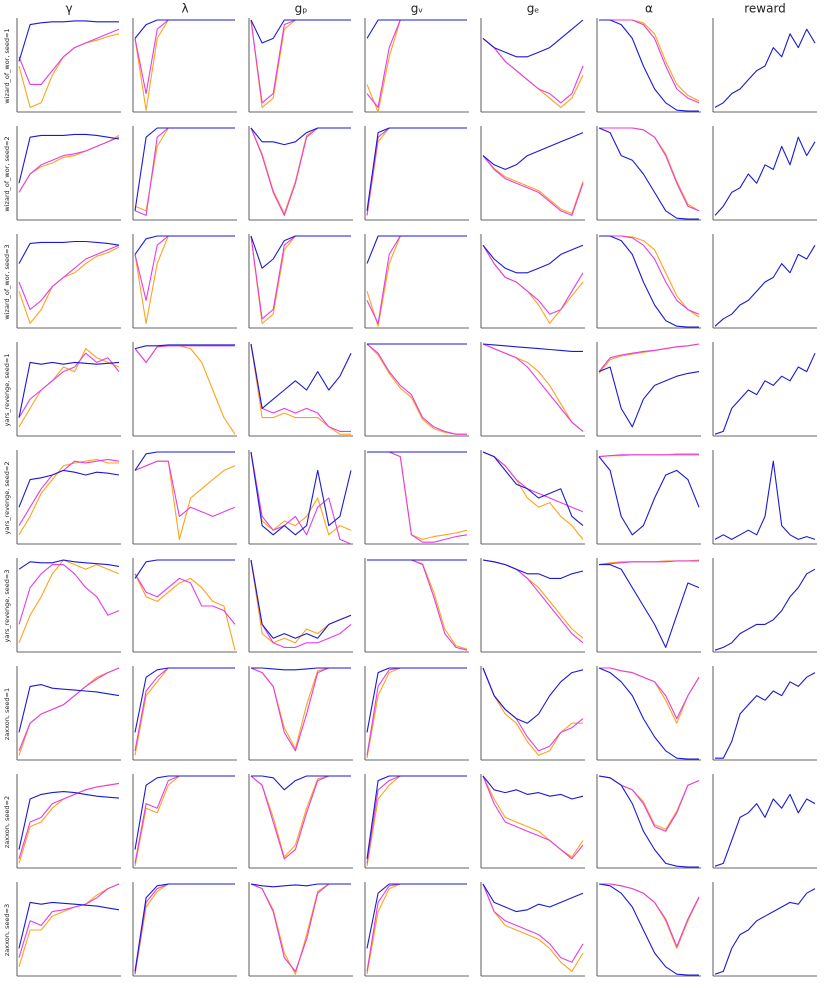 This screenshot has height=997, width=830. Describe the element at coordinates (533, 9) in the screenshot. I see `column-title: gₑ` at that location.